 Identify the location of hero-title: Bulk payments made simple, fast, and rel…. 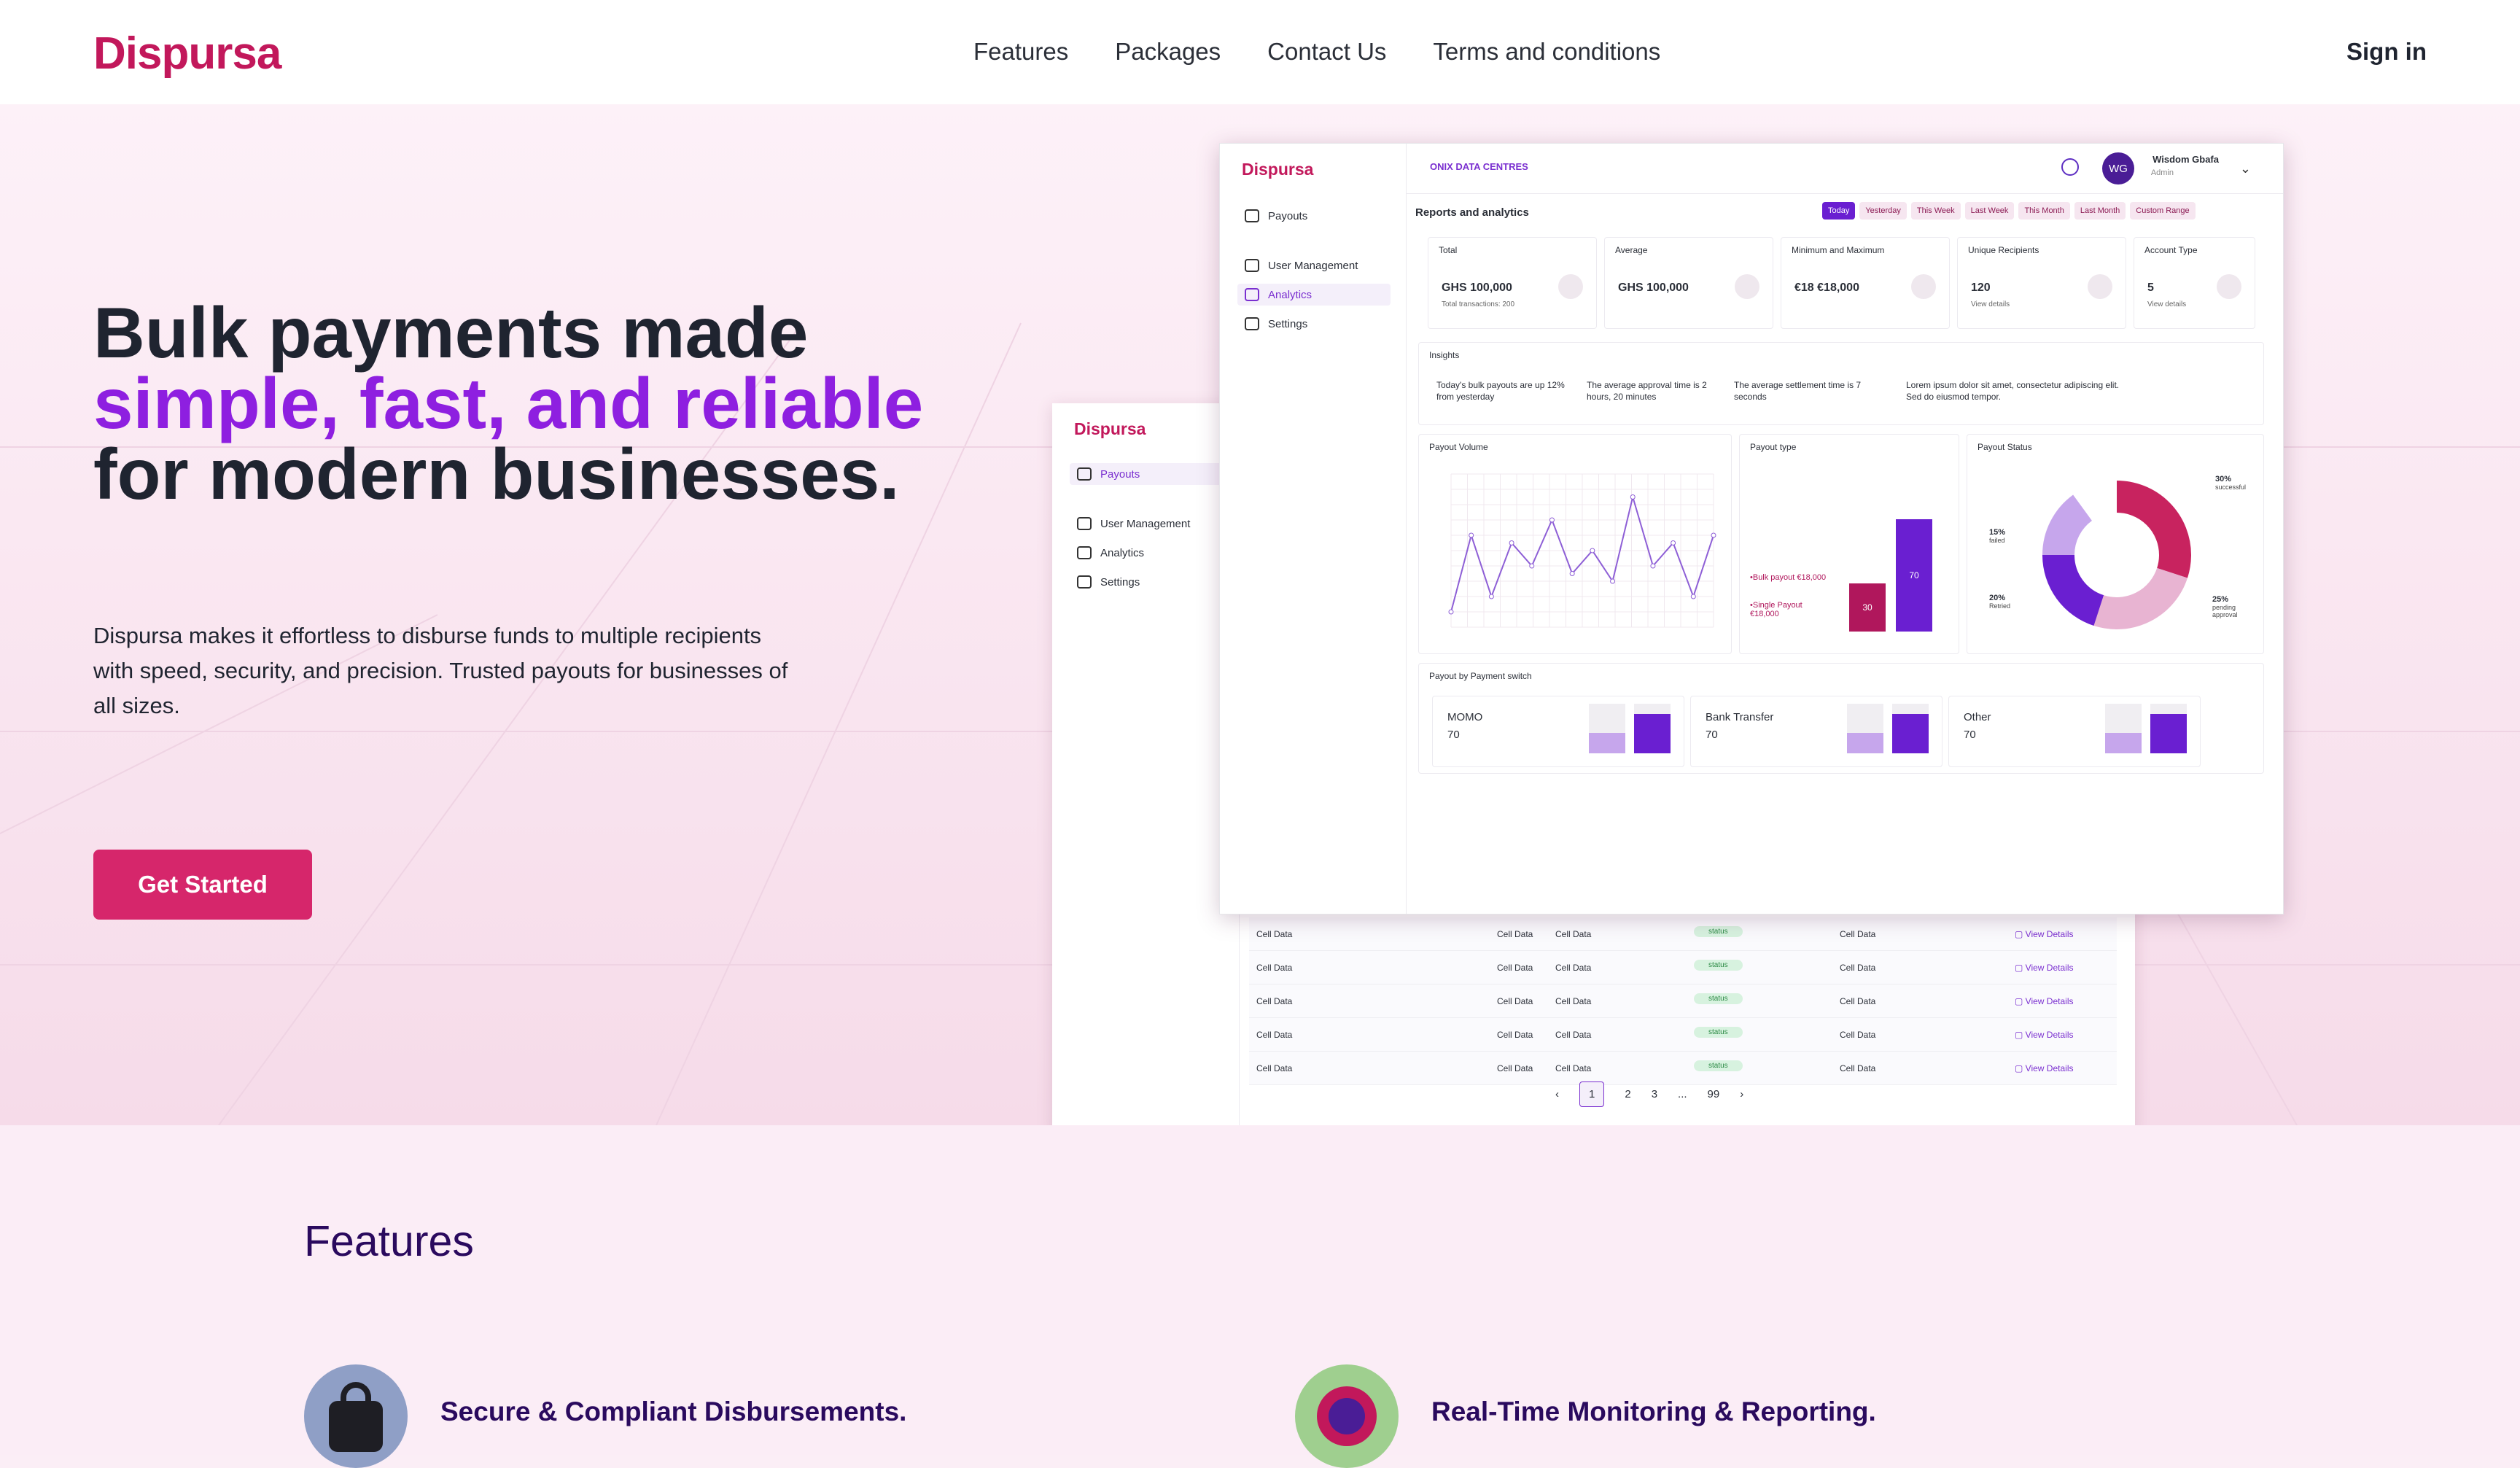
(508, 403).